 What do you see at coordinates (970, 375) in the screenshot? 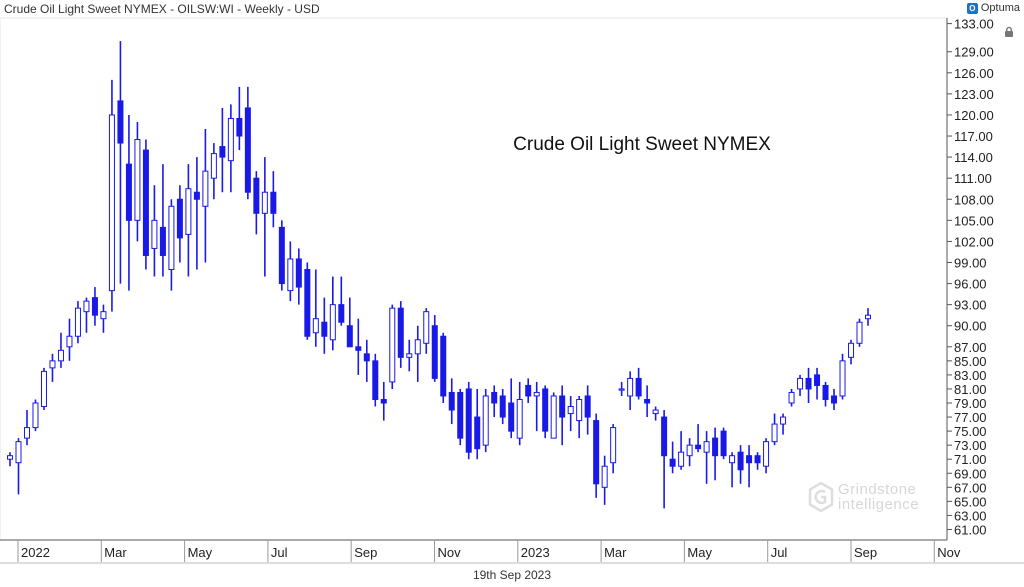
I see `y-tick-label: 83.00` at bounding box center [970, 375].